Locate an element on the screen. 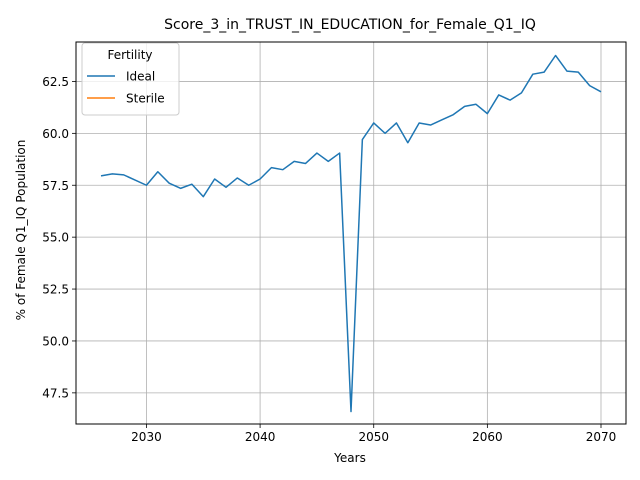 The width and height of the screenshot is (640, 480). legend-title: Fertility is located at coordinates (129, 55).